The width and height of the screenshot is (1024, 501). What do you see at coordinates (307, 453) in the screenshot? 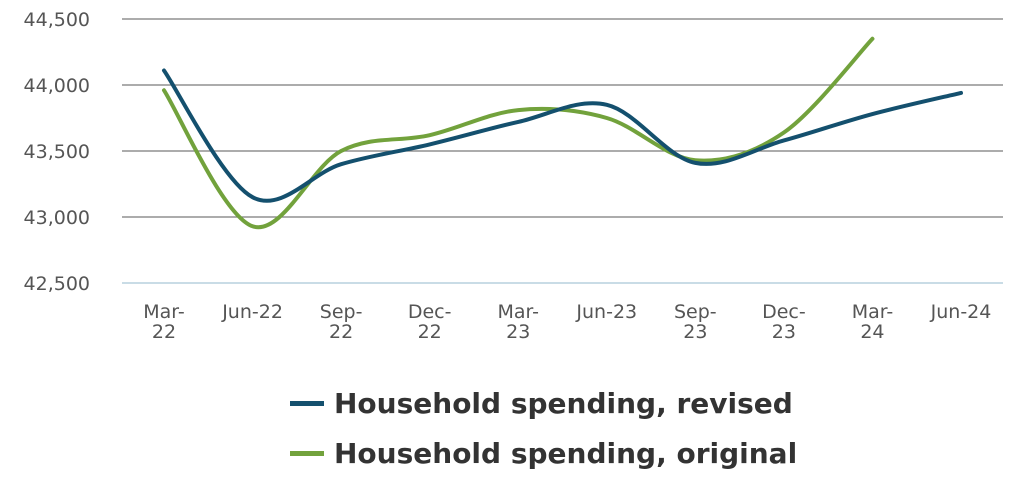
I see `legend-swatch-original` at bounding box center [307, 453].